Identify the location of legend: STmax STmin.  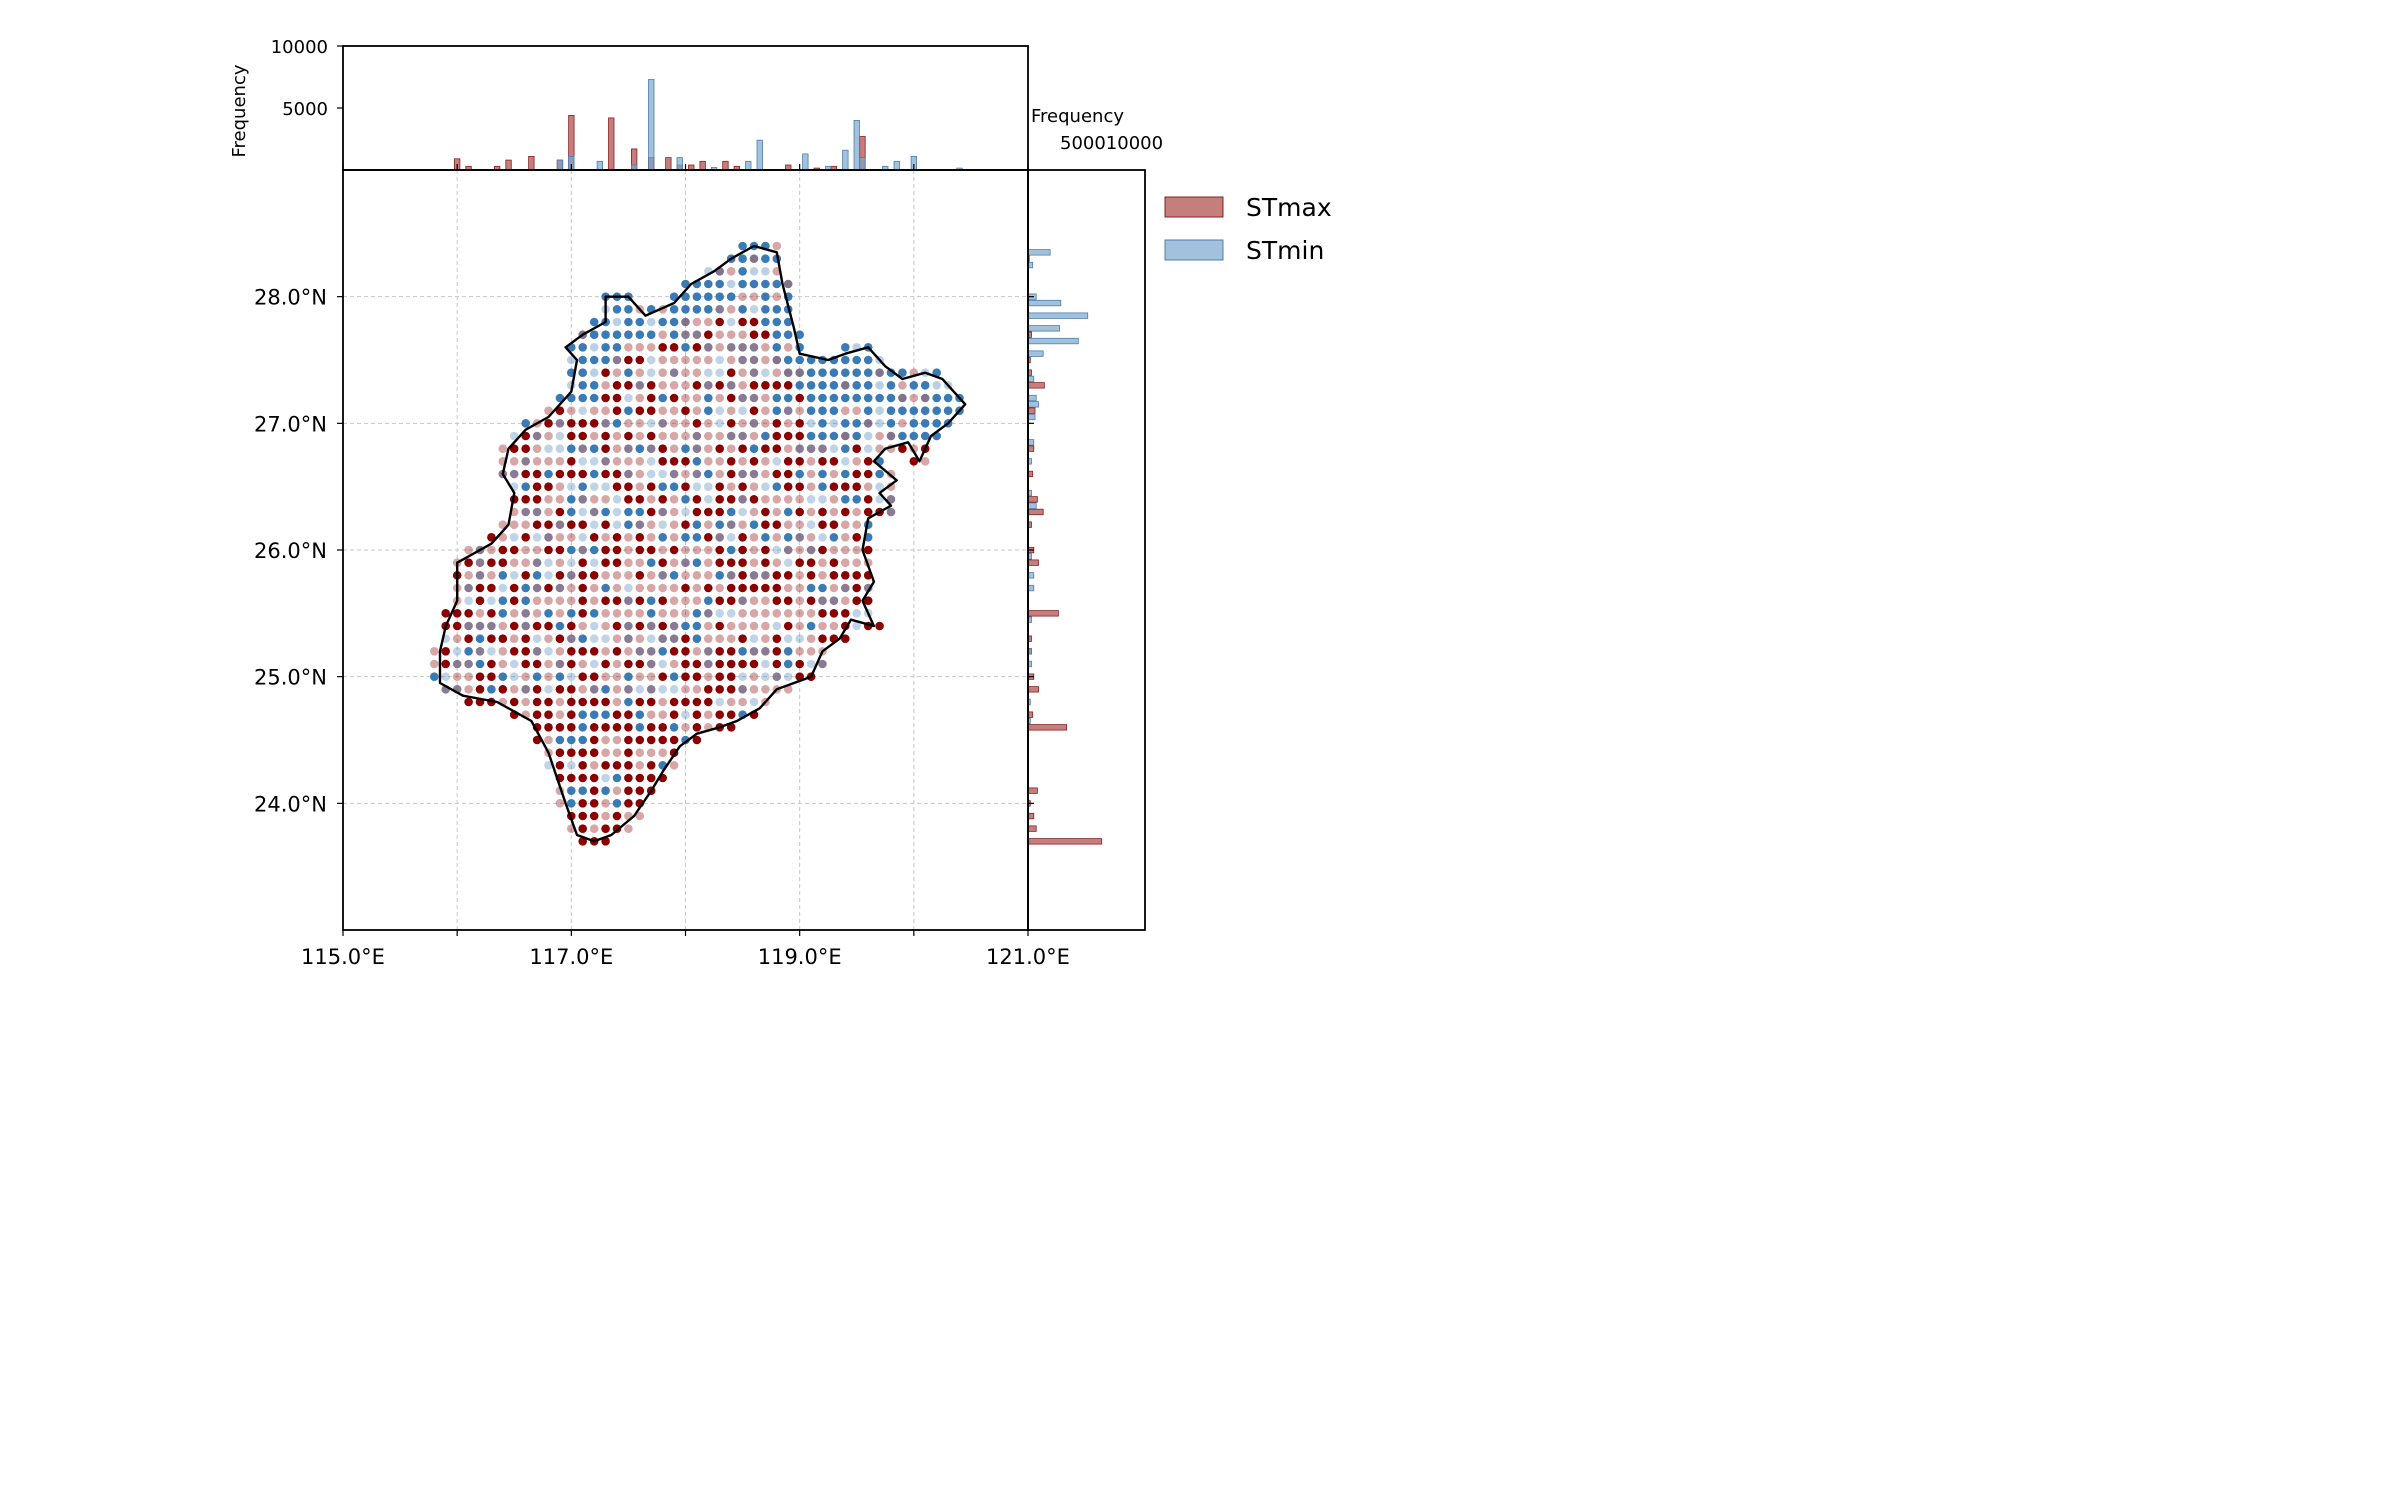
(1248, 229).